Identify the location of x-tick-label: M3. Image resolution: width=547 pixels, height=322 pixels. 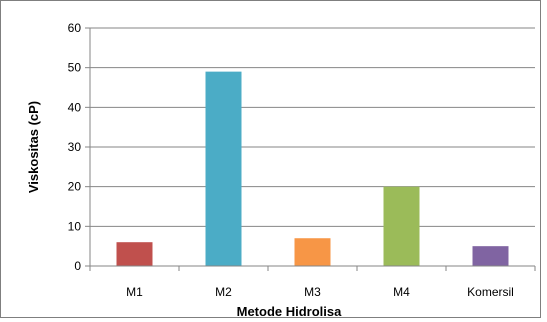
(312, 292).